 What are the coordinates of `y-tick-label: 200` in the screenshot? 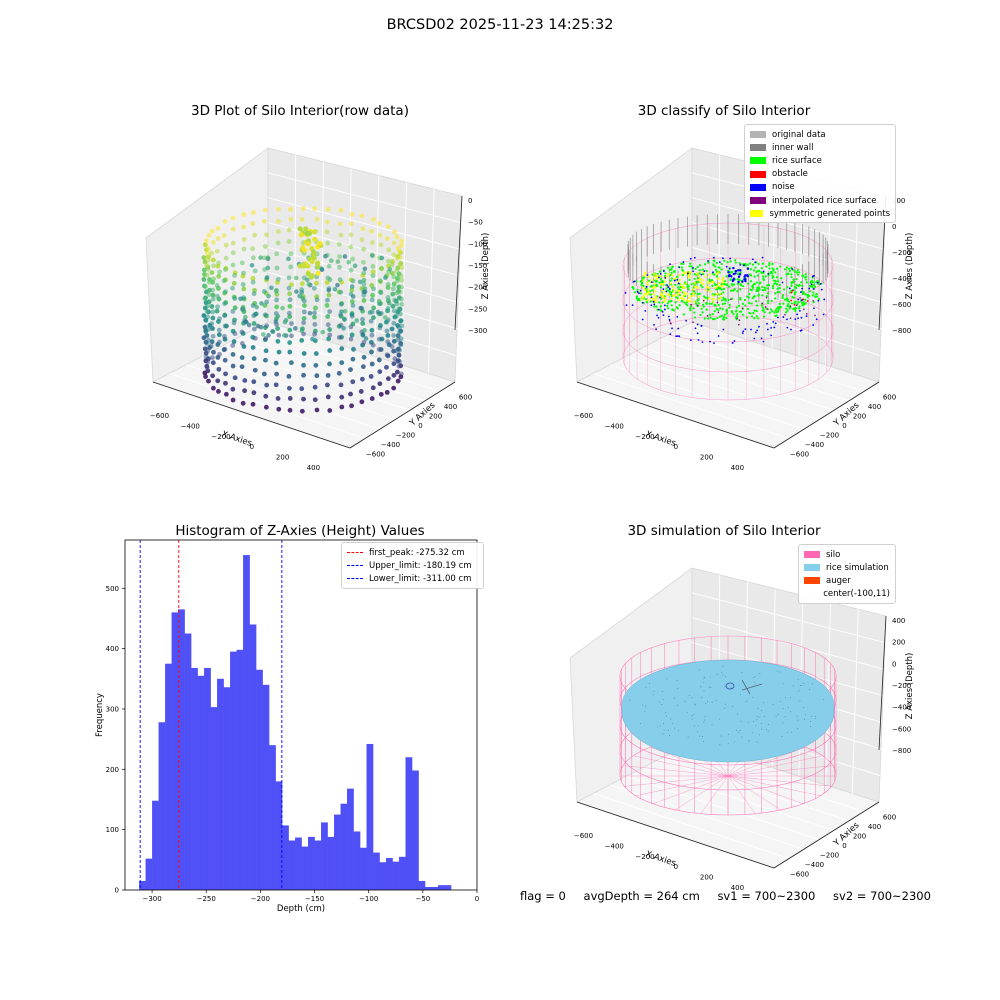 It's located at (859, 417).